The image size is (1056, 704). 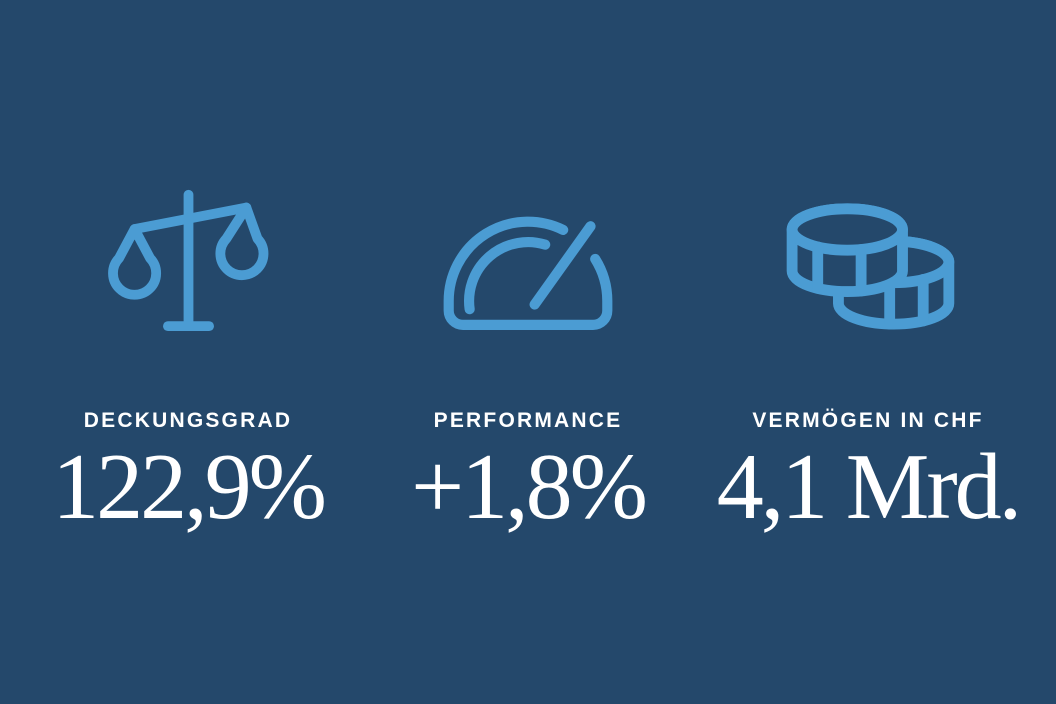 What do you see at coordinates (529, 487) in the screenshot?
I see `stat-value: +1,8%` at bounding box center [529, 487].